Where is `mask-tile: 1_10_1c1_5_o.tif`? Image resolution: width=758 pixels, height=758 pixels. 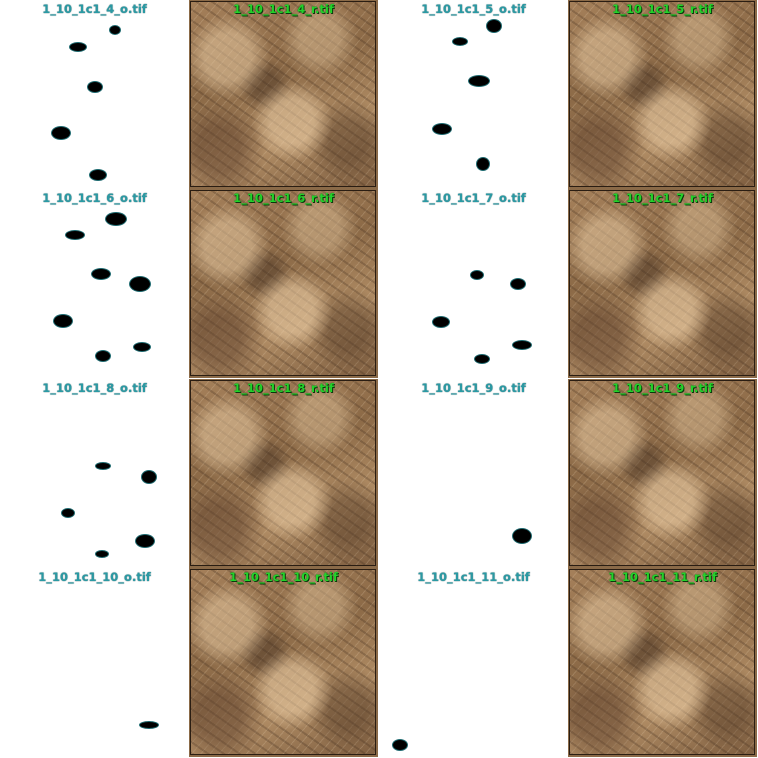 mask-tile: 1_10_1c1_5_o.tif is located at coordinates (473, 94).